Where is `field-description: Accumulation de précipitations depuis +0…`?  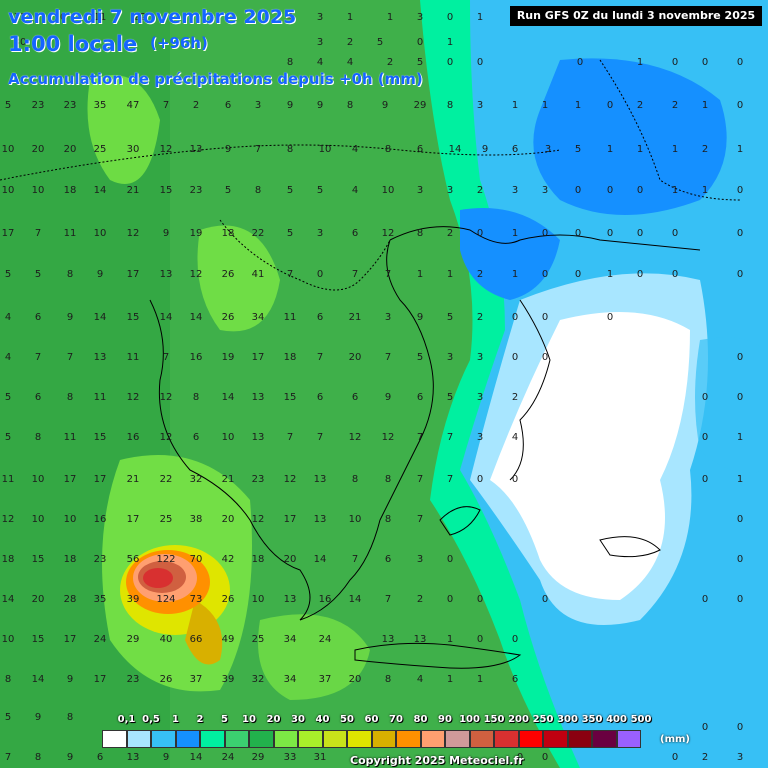
field-description: Accumulation de précipitations depuis +0… is located at coordinates (215, 79).